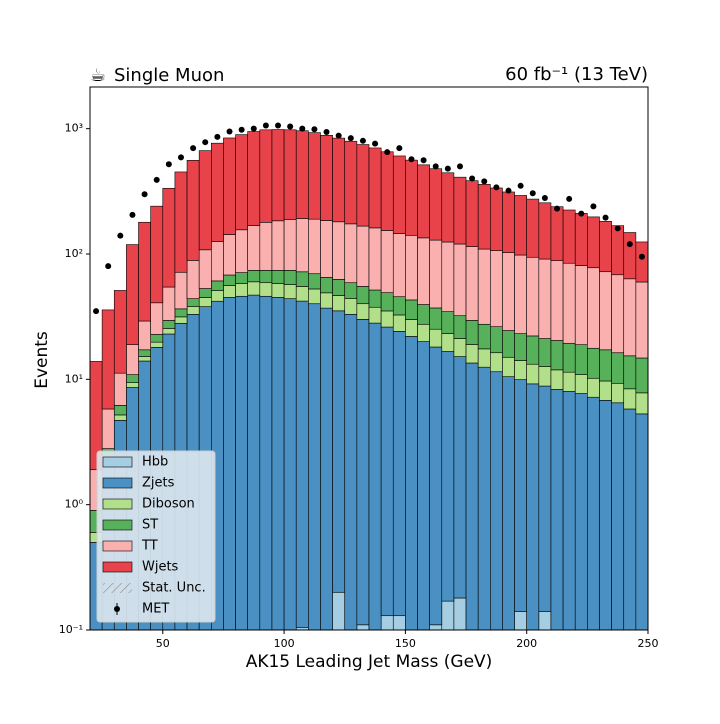 The height and width of the screenshot is (724, 720). What do you see at coordinates (576, 74) in the screenshot?
I see `chart-subtitle: 60 fb⁻¹ (13 TeV)` at bounding box center [576, 74].